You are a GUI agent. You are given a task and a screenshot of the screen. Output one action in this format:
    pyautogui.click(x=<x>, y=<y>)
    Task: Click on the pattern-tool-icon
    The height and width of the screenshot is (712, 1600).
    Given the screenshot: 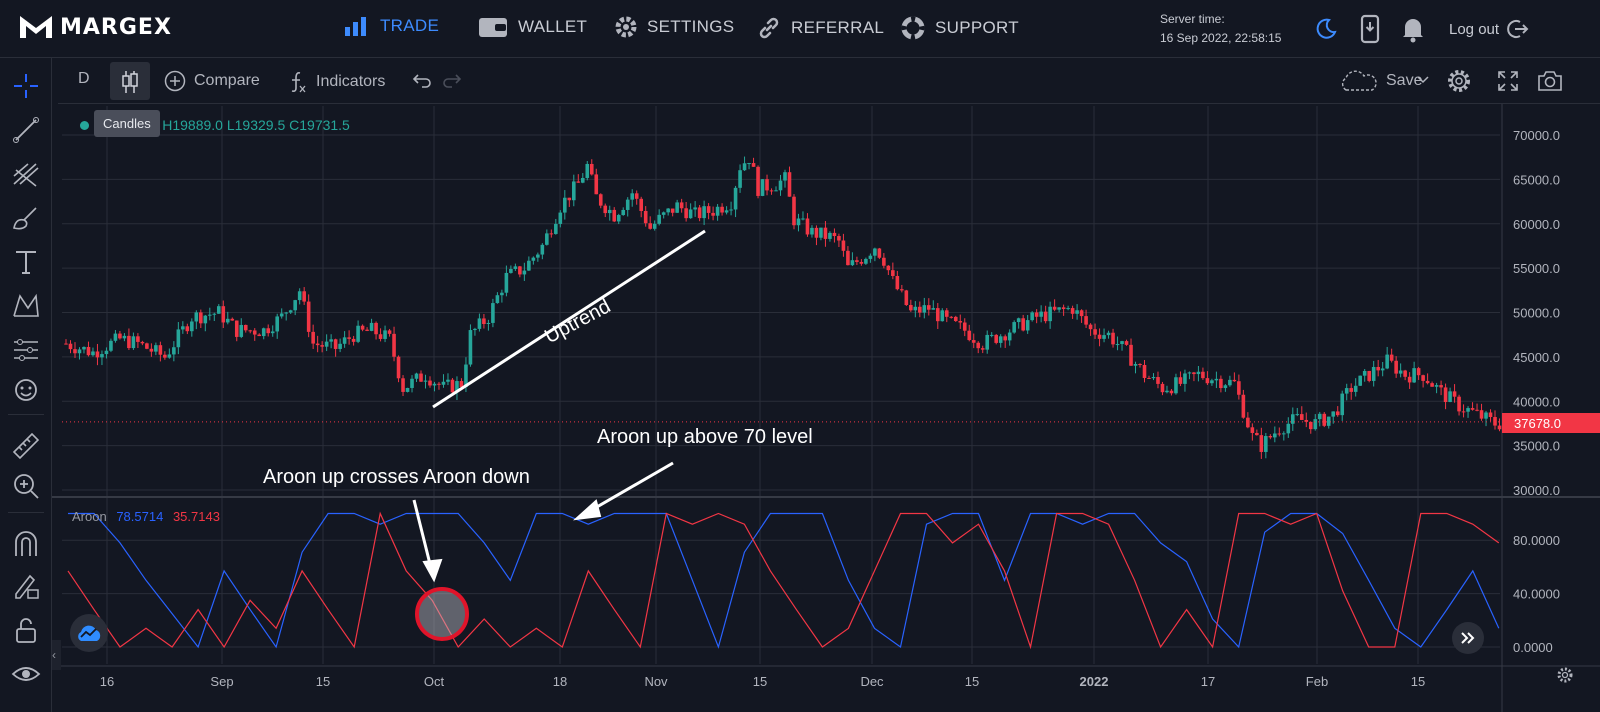 What is the action you would take?
    pyautogui.click(x=26, y=306)
    